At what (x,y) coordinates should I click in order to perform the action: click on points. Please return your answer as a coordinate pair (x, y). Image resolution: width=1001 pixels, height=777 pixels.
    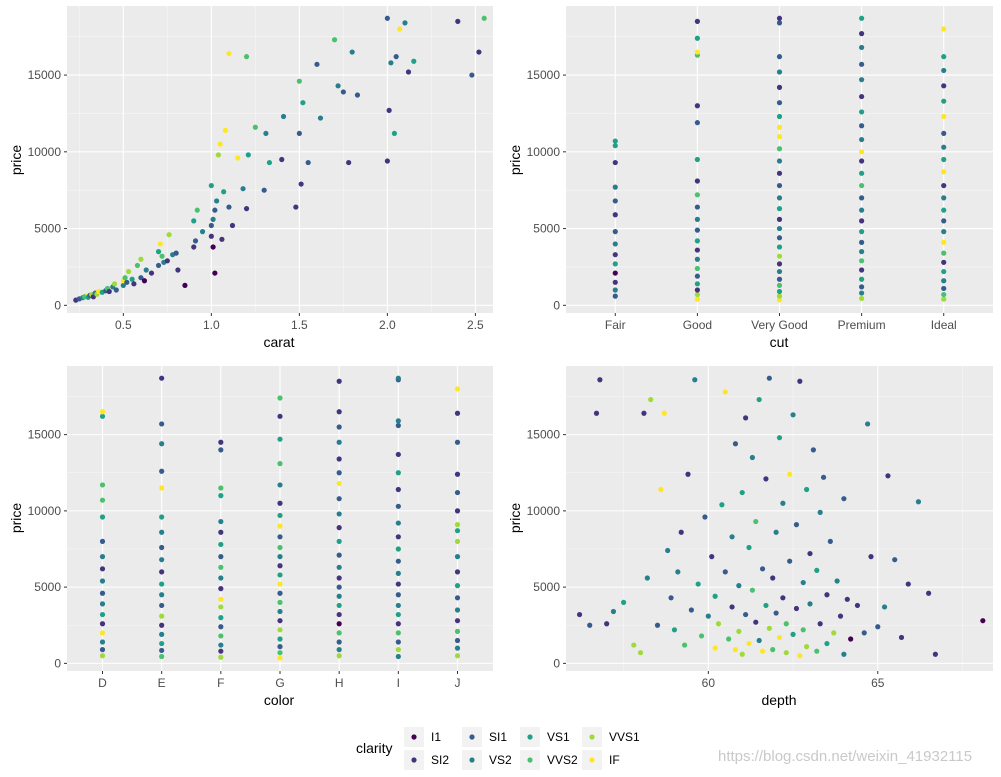
    Looking at the image, I should click on (280, 518).